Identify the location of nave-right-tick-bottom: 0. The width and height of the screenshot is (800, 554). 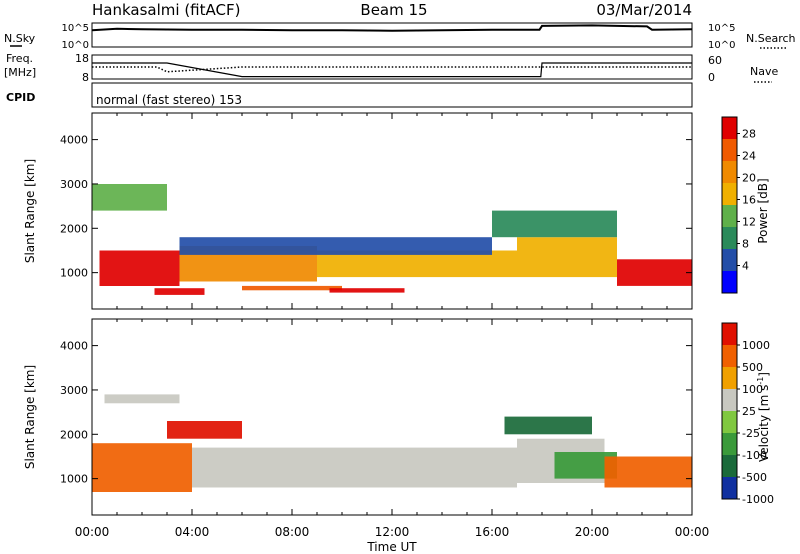
(711, 77).